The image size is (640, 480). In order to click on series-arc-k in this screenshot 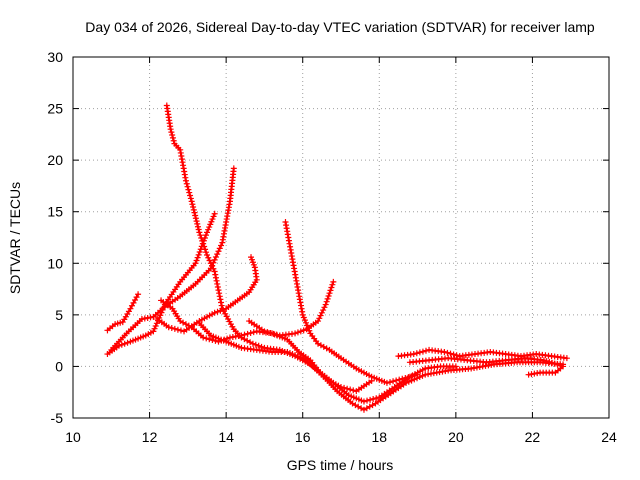, I will do `click(486, 366)`.